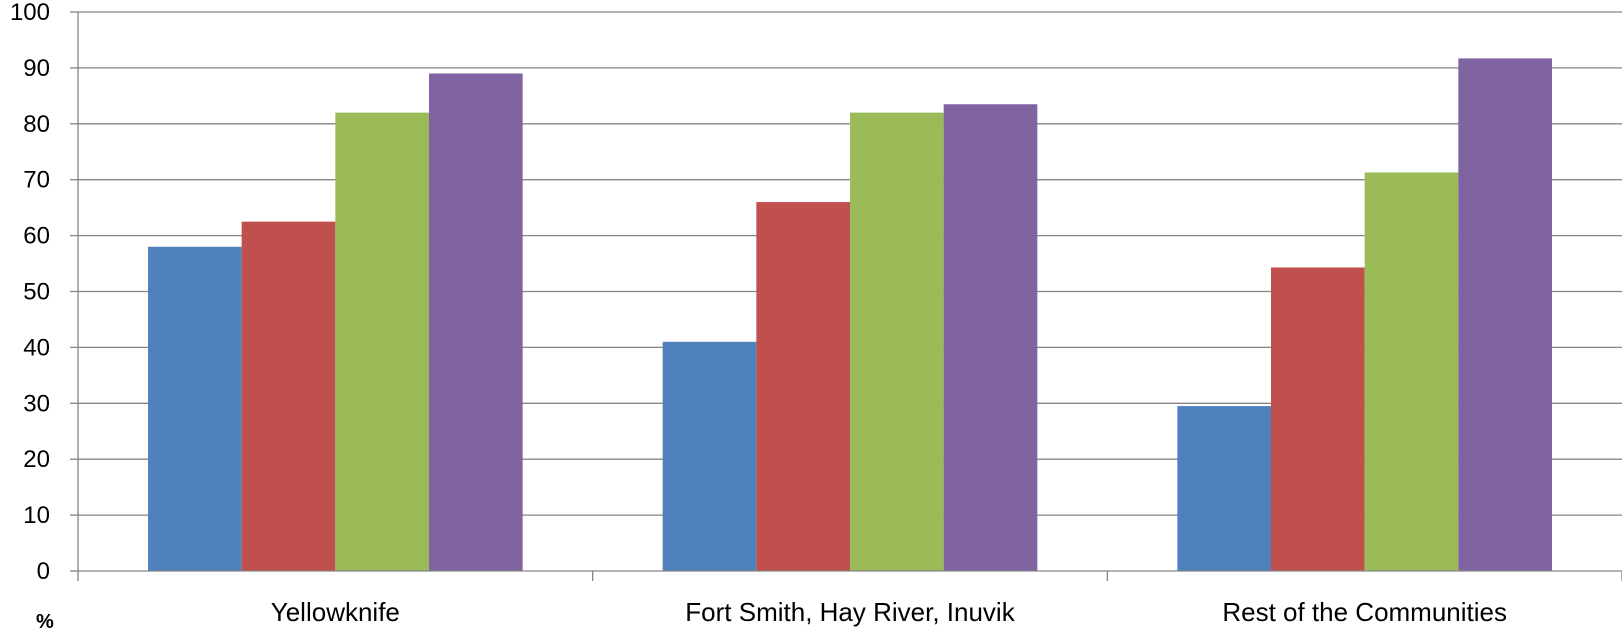 Image resolution: width=1622 pixels, height=635 pixels. What do you see at coordinates (30, 13) in the screenshot?
I see `y-tick-label: 100` at bounding box center [30, 13].